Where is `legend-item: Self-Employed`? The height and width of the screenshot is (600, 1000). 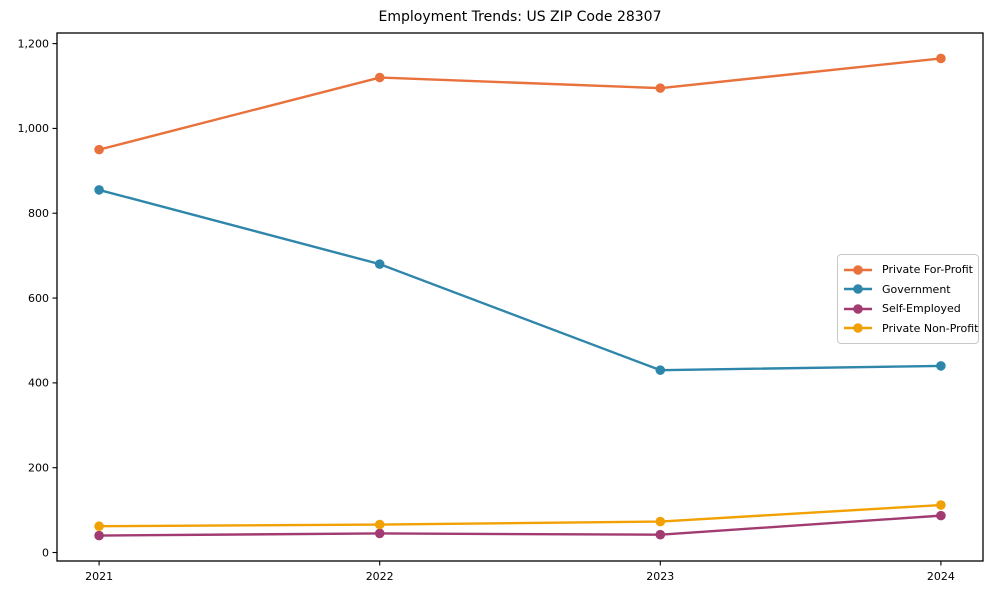 legend-item: Self-Employed is located at coordinates (907, 309).